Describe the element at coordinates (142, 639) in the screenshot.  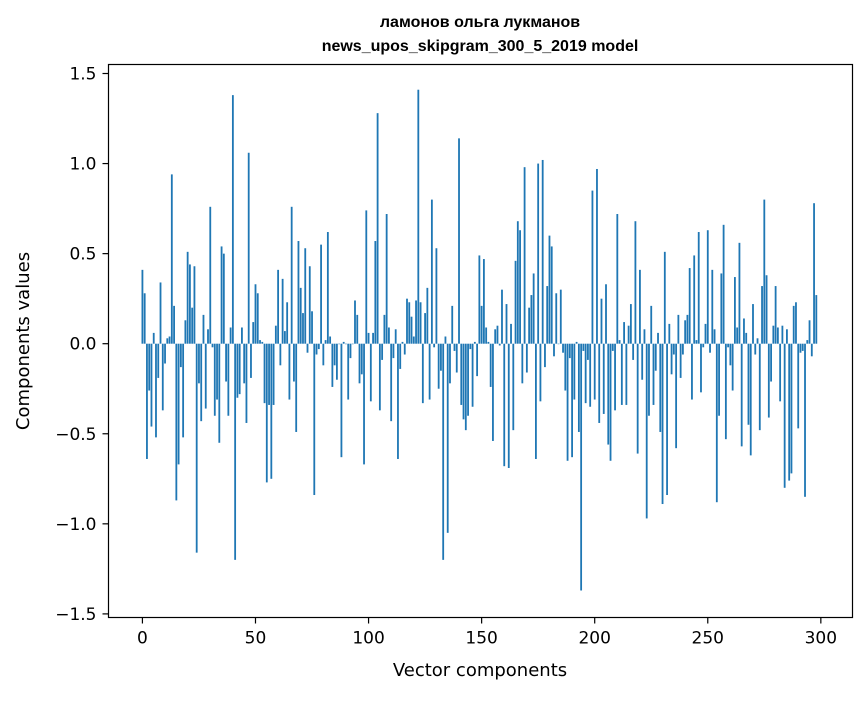
I see `x-tick-label: 0` at that location.